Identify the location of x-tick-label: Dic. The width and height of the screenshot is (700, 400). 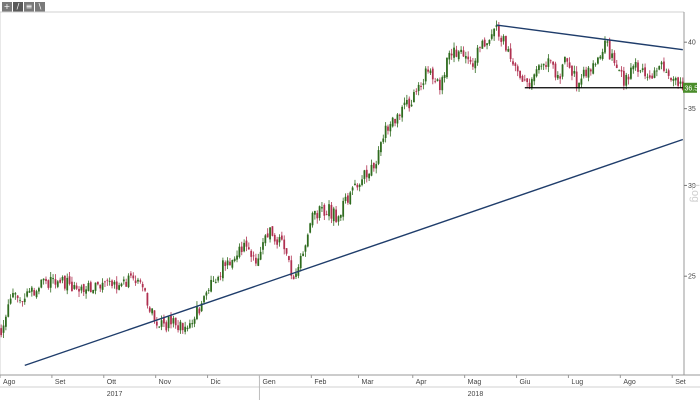
(216, 382).